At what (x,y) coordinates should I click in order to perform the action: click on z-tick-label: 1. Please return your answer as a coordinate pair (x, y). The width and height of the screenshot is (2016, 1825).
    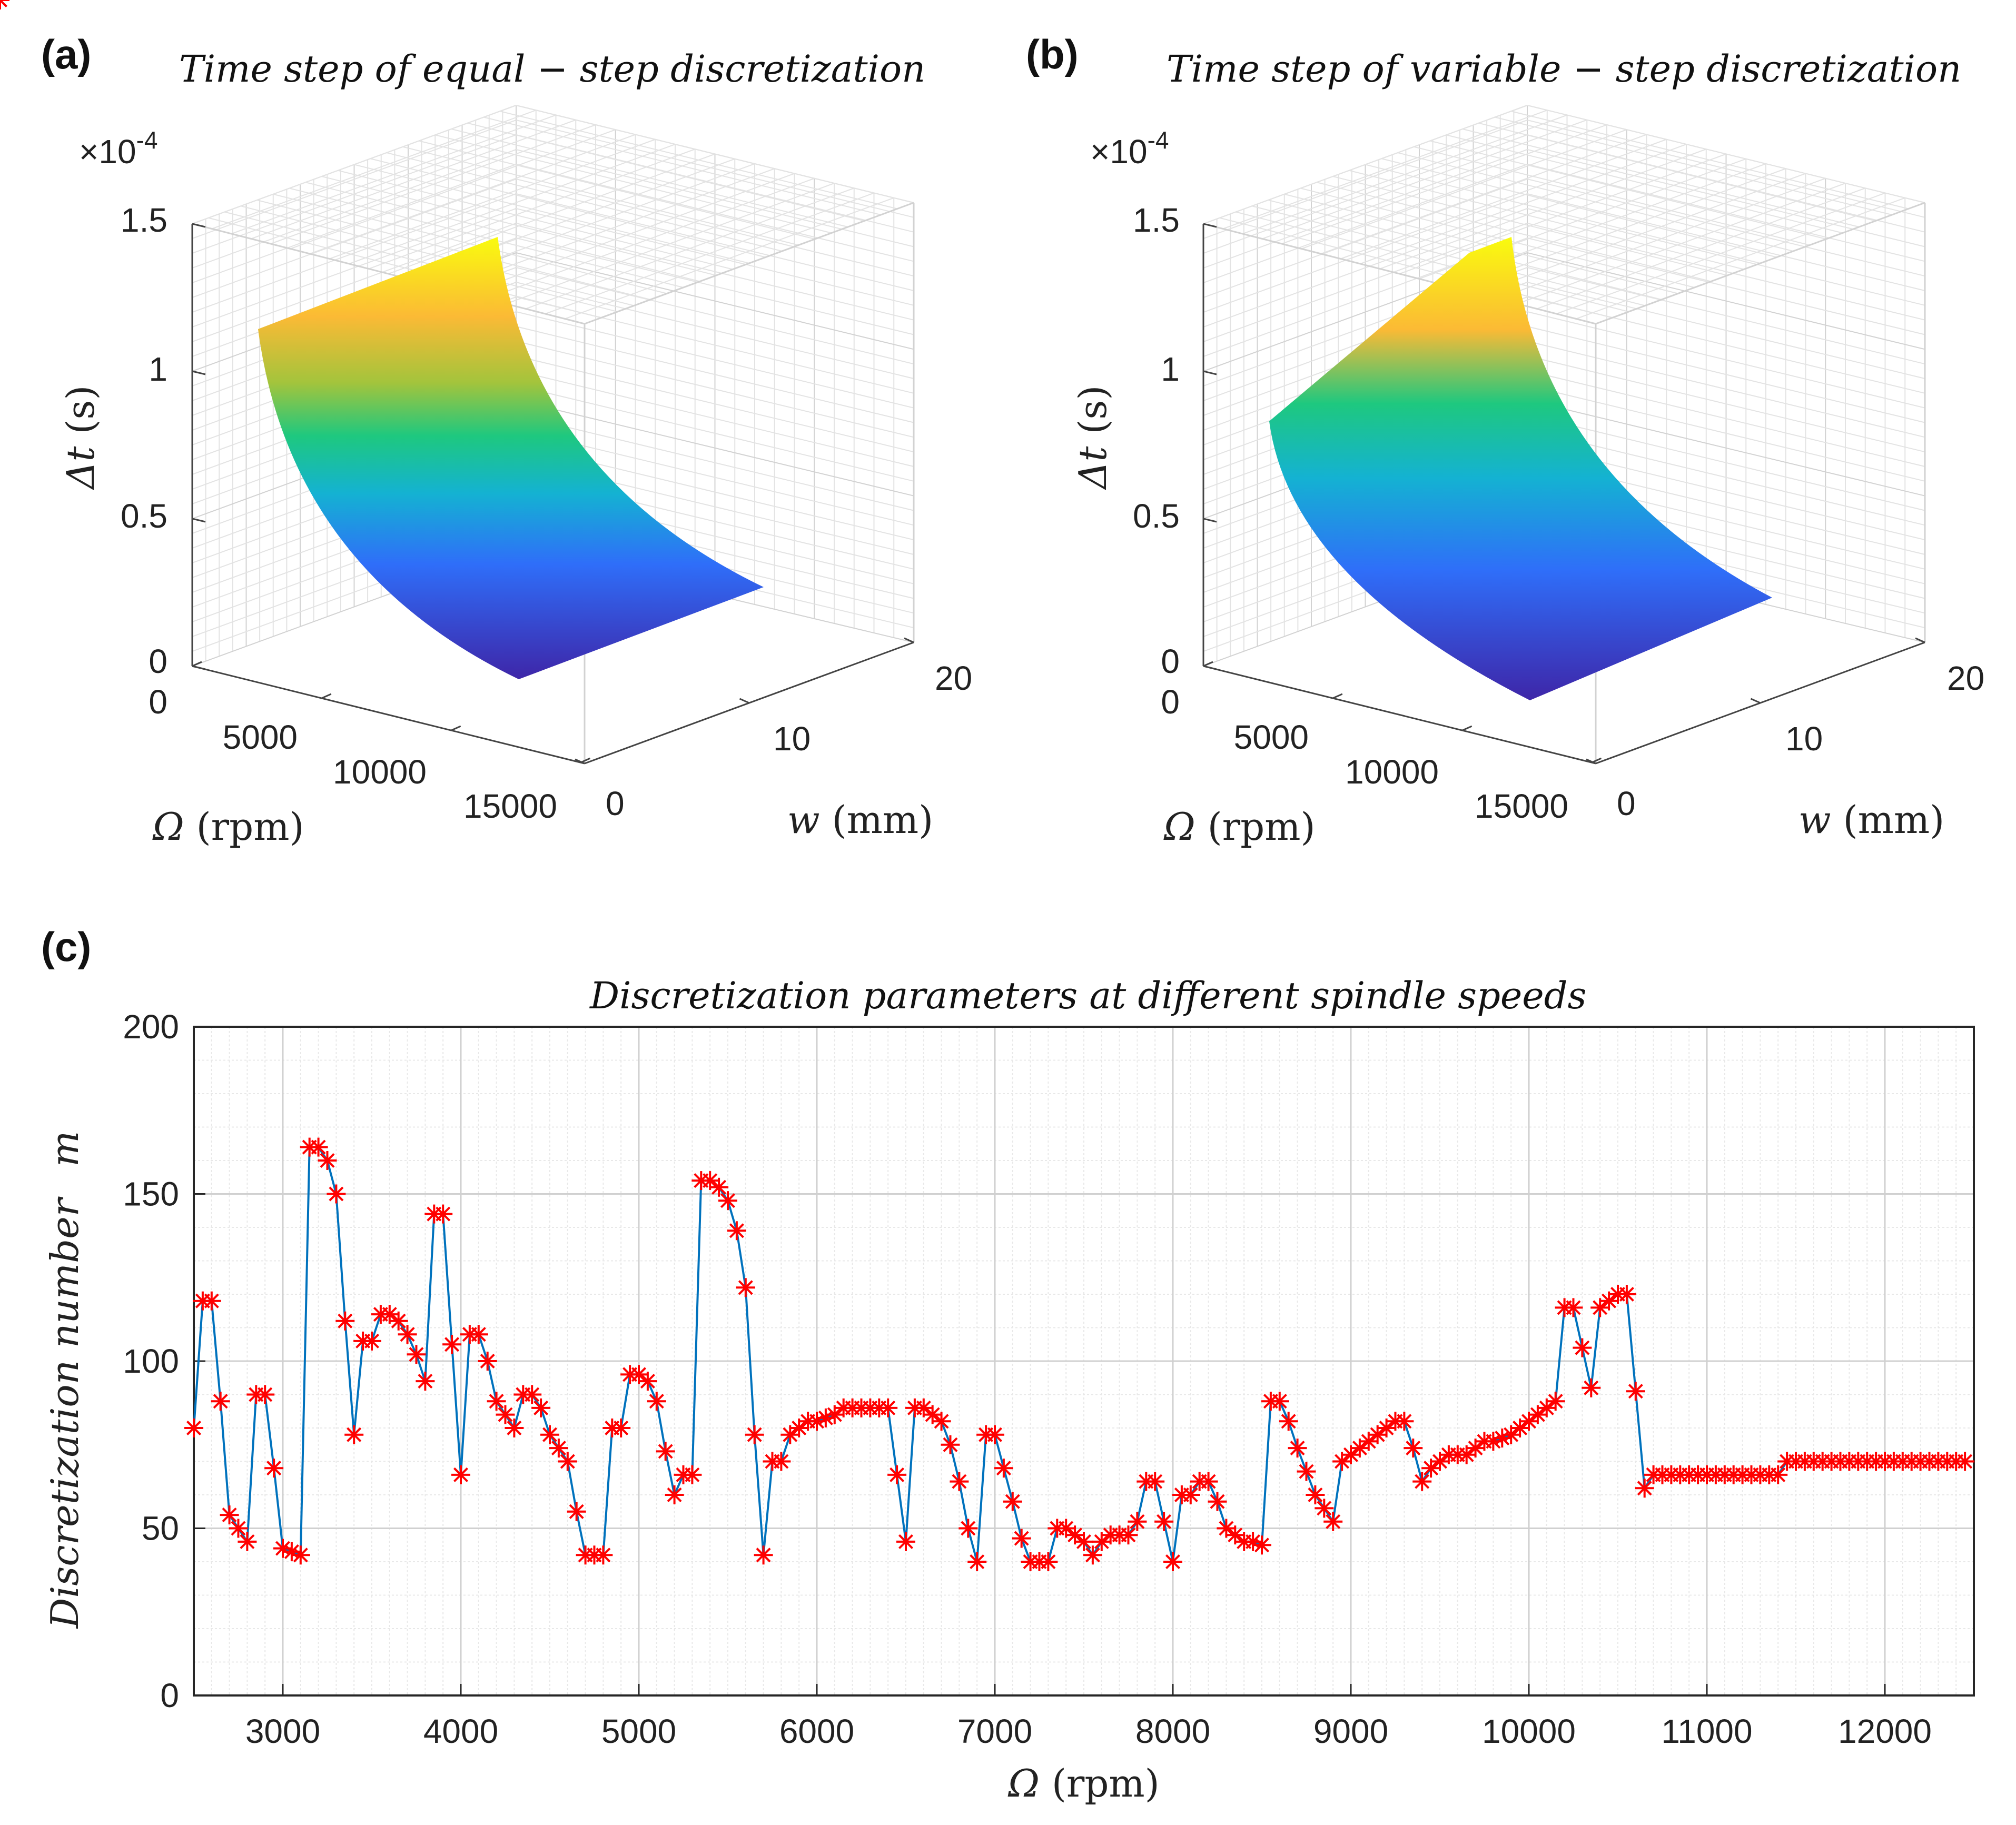
    Looking at the image, I should click on (158, 369).